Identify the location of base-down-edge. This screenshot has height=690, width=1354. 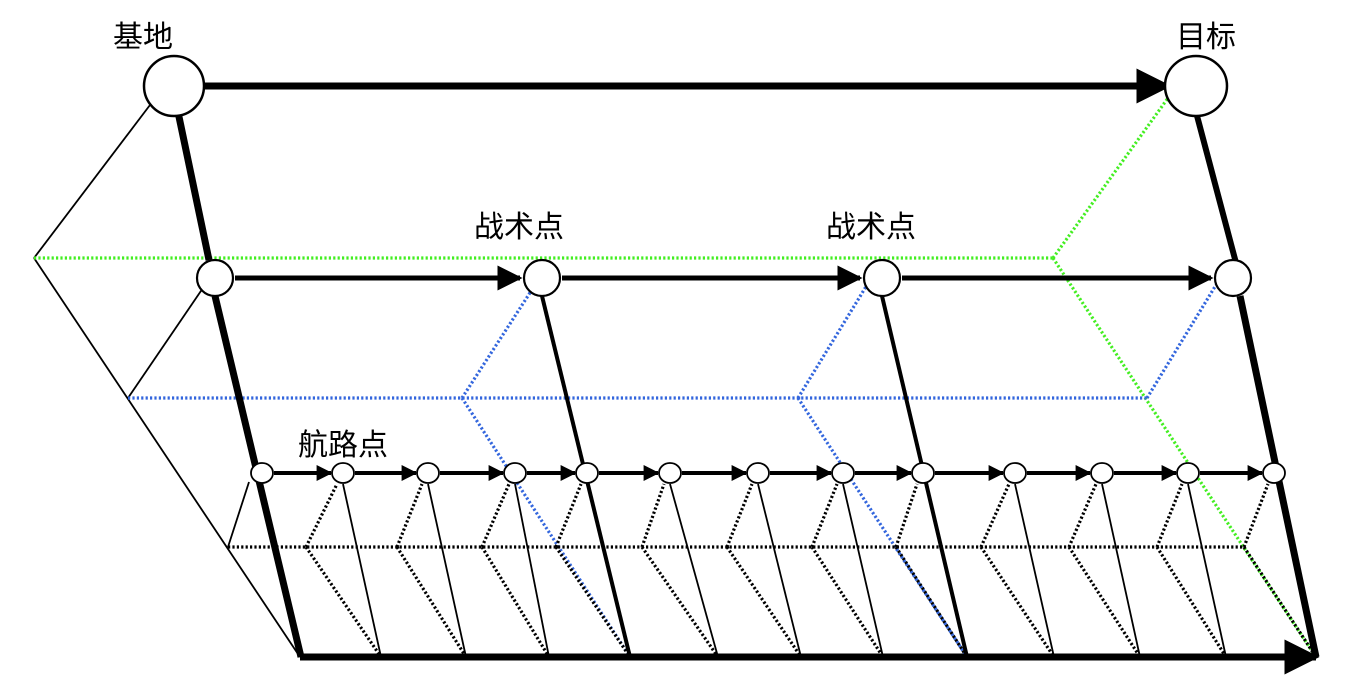
(193, 186).